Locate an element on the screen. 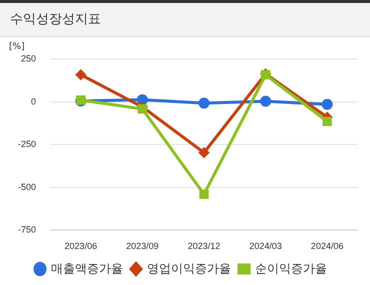  x-tick-label: 2023/06 is located at coordinates (81, 246).